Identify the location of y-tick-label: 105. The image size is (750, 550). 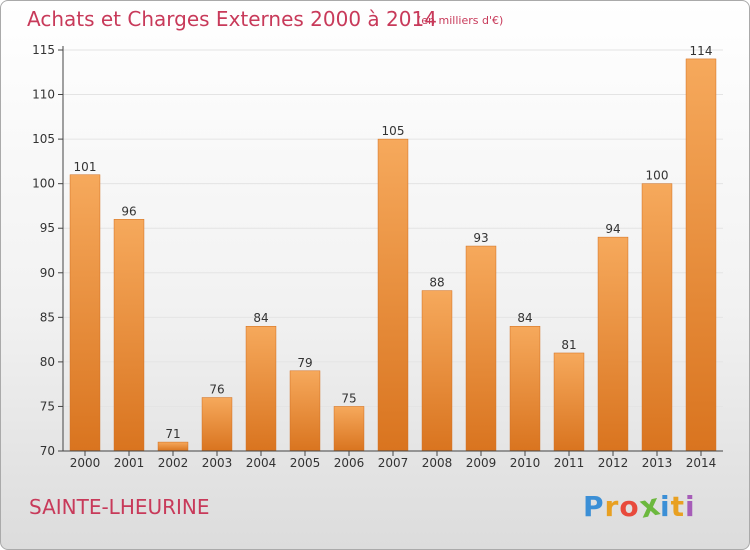
(43, 139).